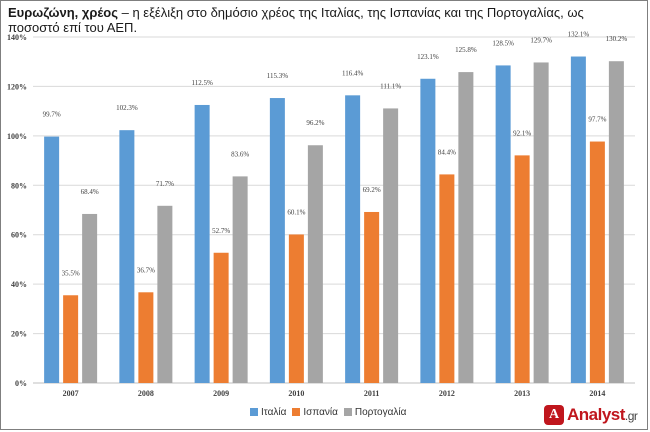 Image resolution: width=650 pixels, height=432 pixels. What do you see at coordinates (52, 115) in the screenshot?
I see `data-label-italy: 99.7%` at bounding box center [52, 115].